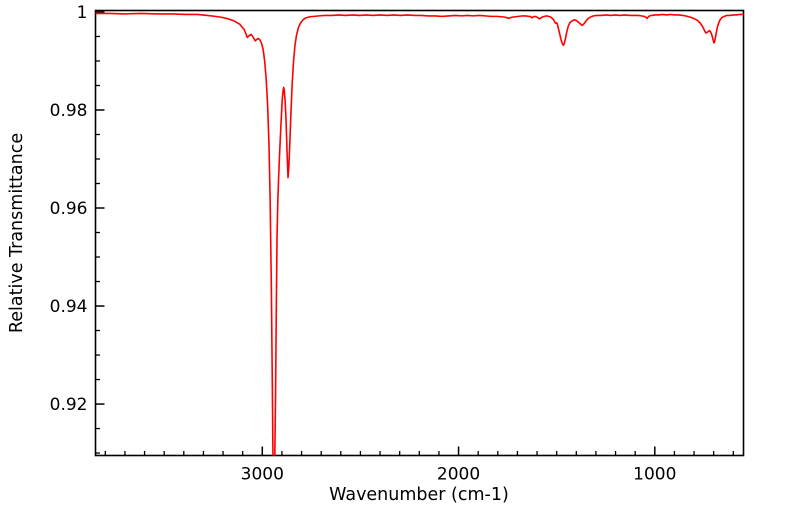 This screenshot has height=516, width=799. I want to click on x-axis-label: Wavenumber (cm-1), so click(419, 495).